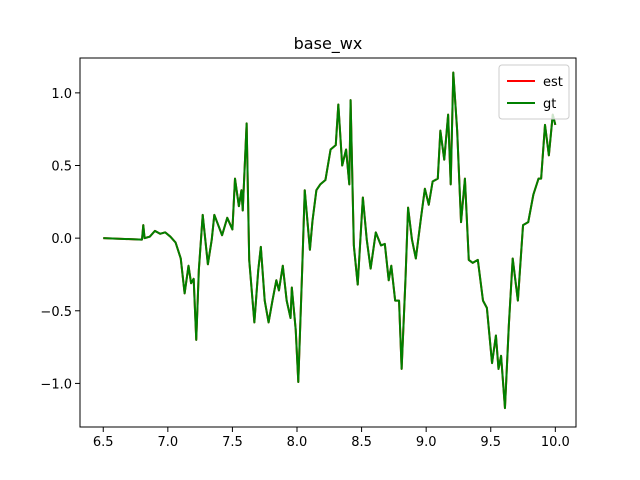 This screenshot has height=480, width=640. I want to click on y-tick-label: 1.0, so click(61, 94).